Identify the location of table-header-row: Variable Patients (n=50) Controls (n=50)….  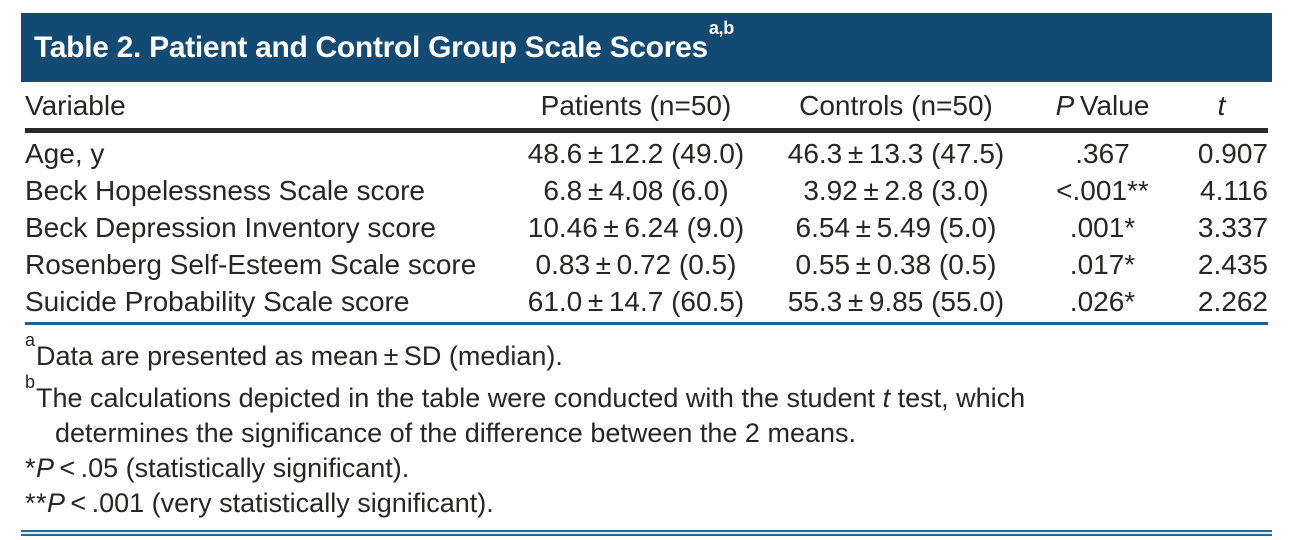
(646, 111).